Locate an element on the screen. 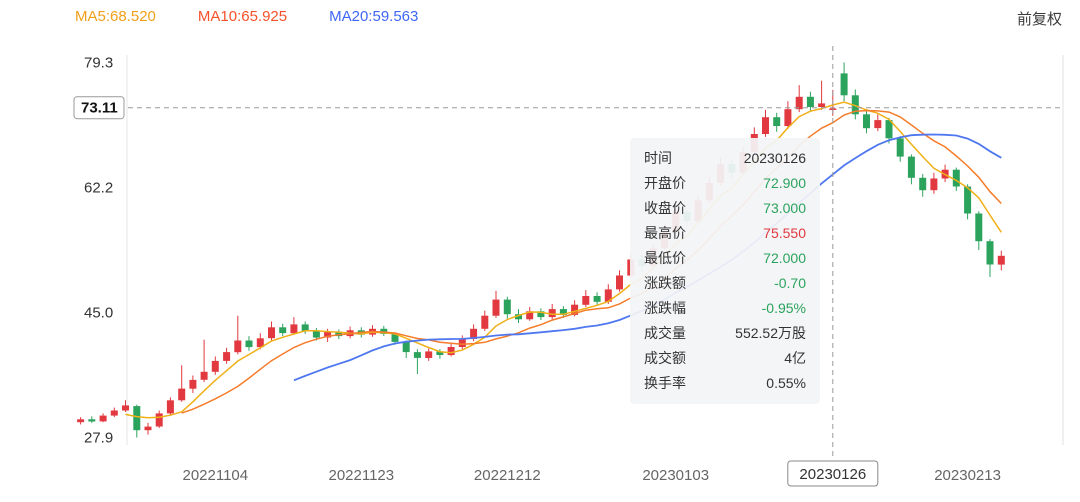 This screenshot has width=1080, height=502. tooltip-value-time: 20230126 is located at coordinates (774, 158).